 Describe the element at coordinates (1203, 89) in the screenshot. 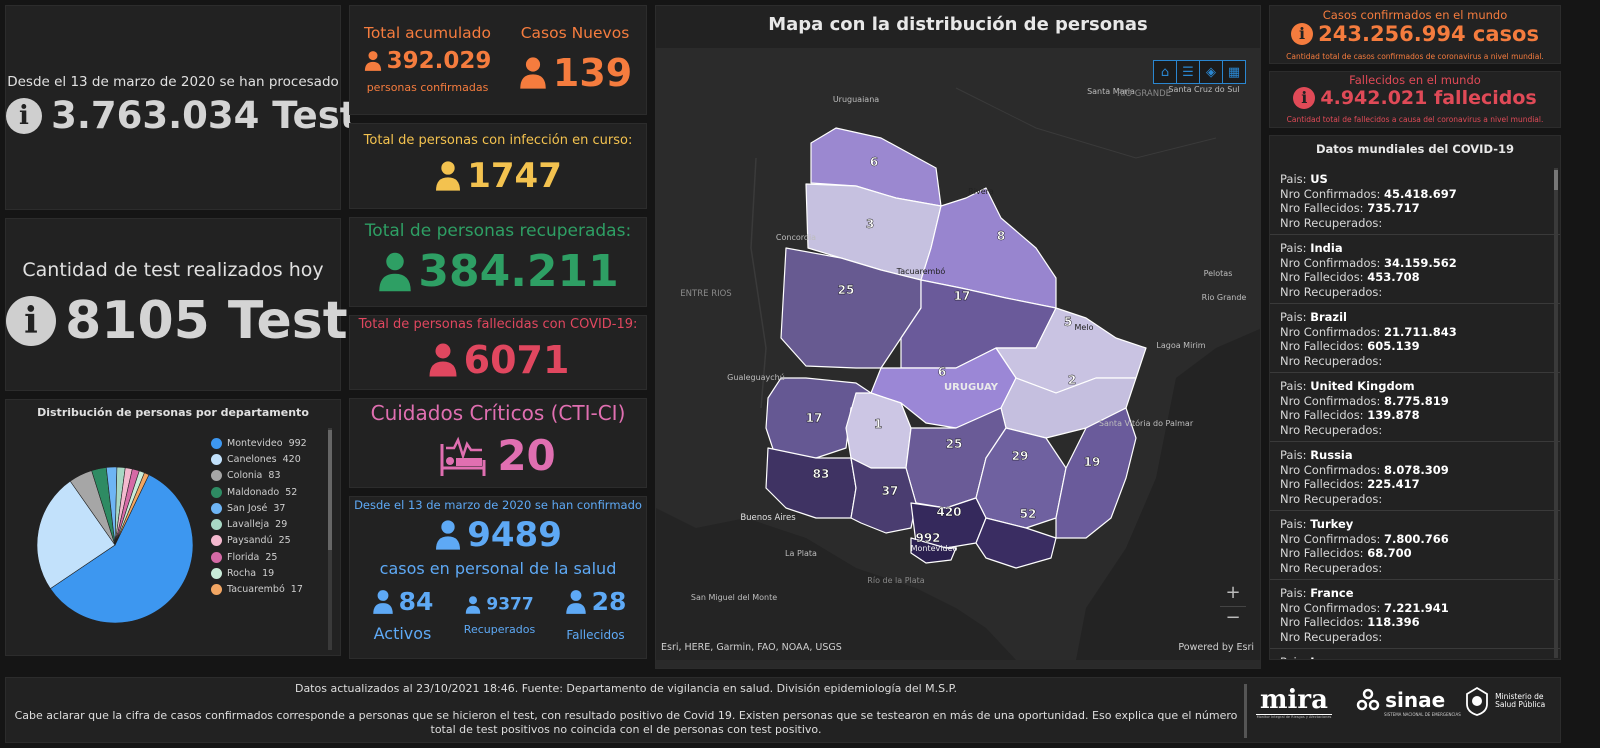

I see `place-santa-cruz: Santa Cruz do Sul` at that location.